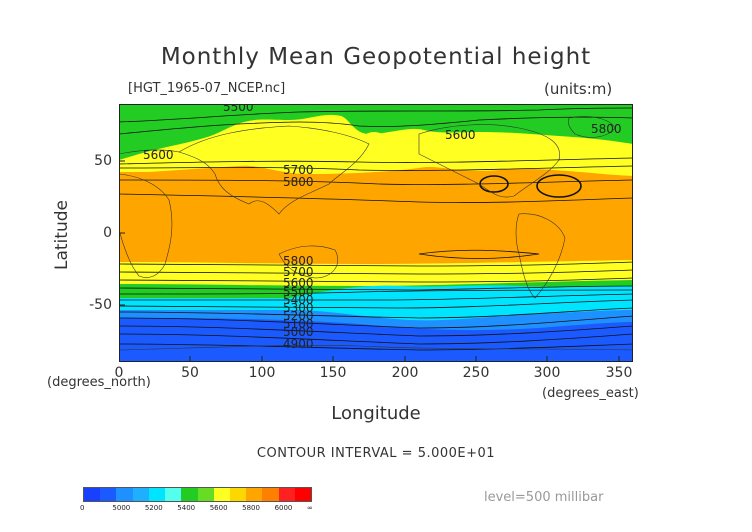 This screenshot has height=532, width=752. I want to click on contour-label: 5000, so click(298, 332).